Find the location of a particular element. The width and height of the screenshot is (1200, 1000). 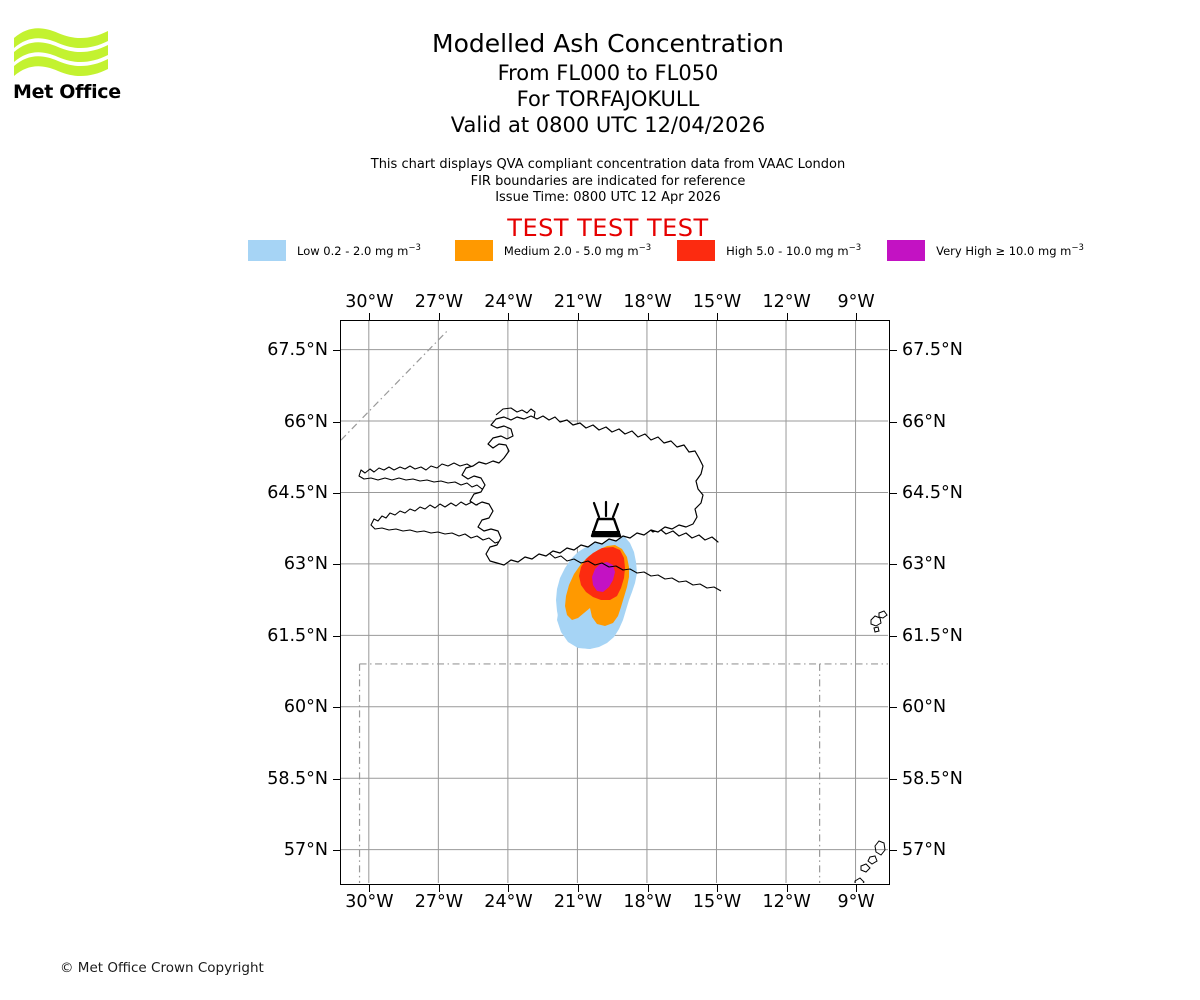

legend-swatch-very-high is located at coordinates (906, 250).